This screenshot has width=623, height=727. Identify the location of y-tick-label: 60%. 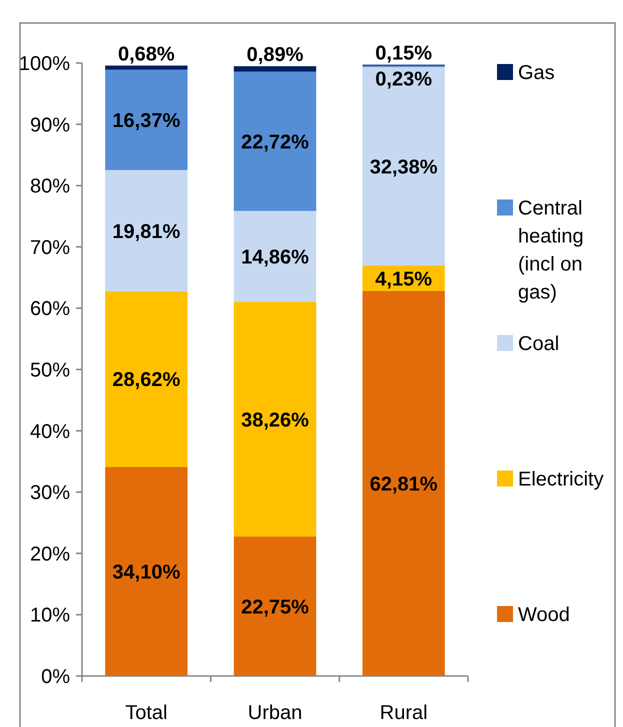
(50, 309).